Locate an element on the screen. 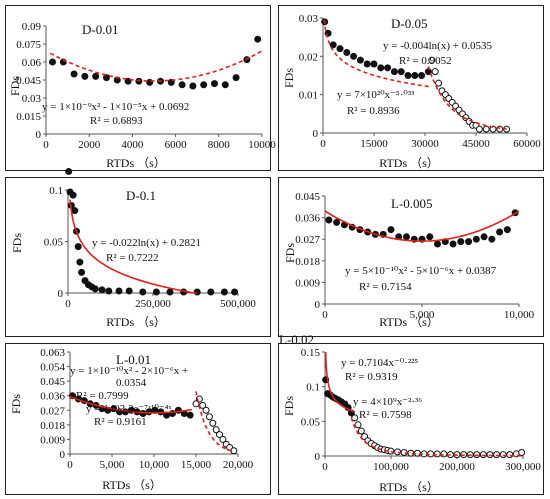 The image size is (550, 499). x-tick-label: 300,000 is located at coordinates (523, 467).